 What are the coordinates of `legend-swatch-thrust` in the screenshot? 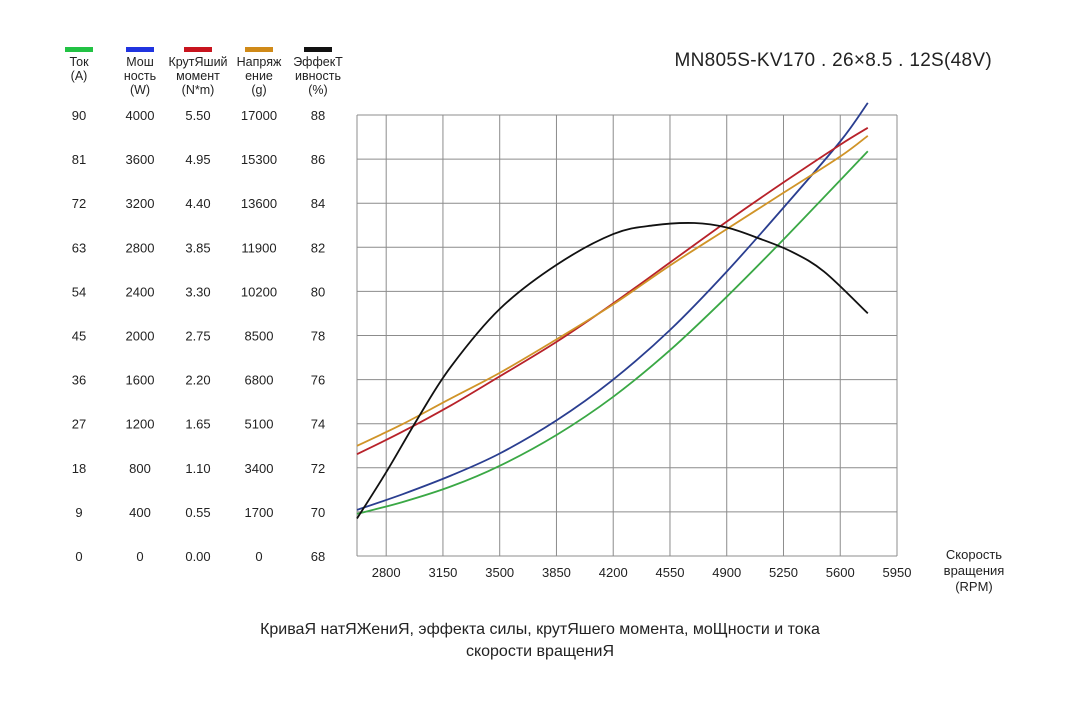 It's located at (259, 49).